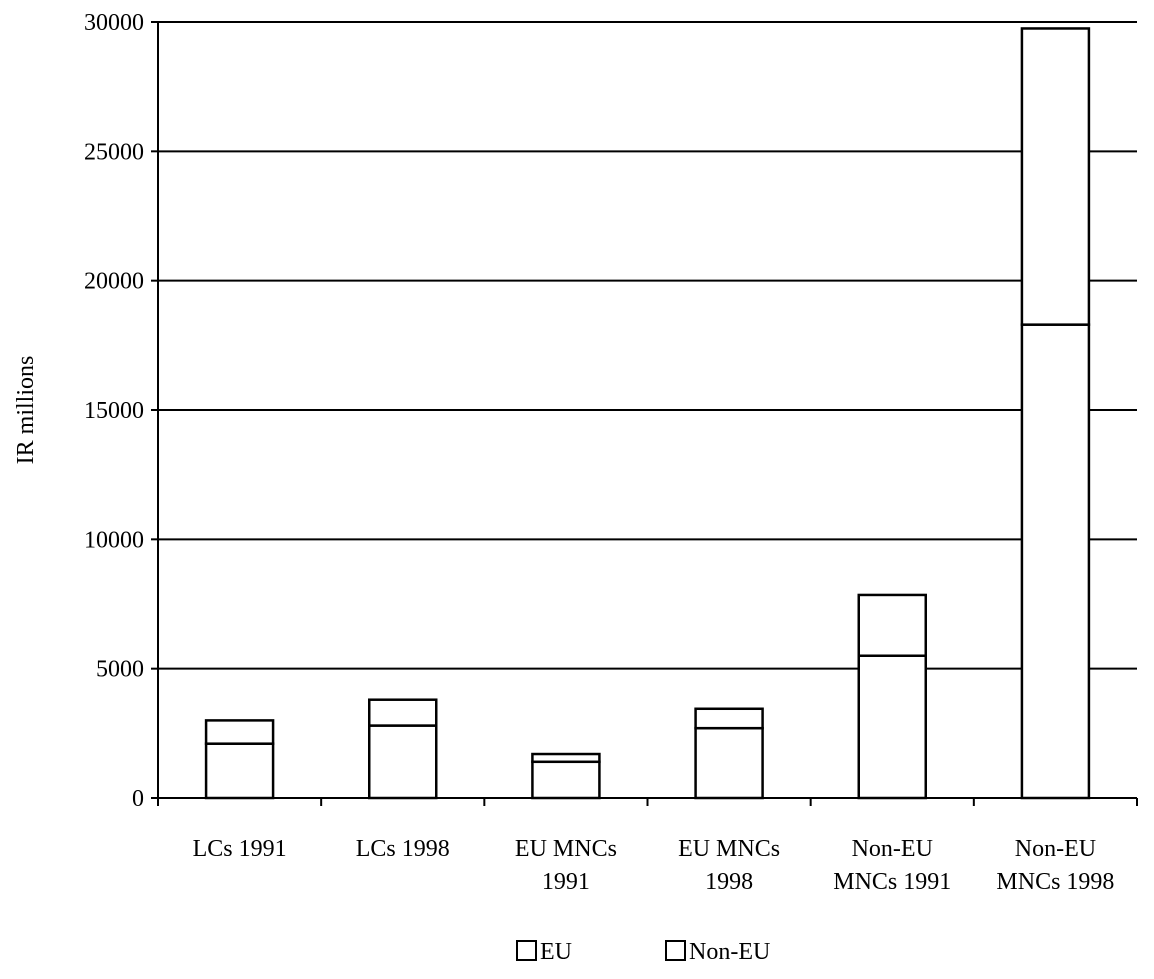 Image resolution: width=1154 pixels, height=979 pixels. I want to click on legend-item: EU, so click(544, 952).